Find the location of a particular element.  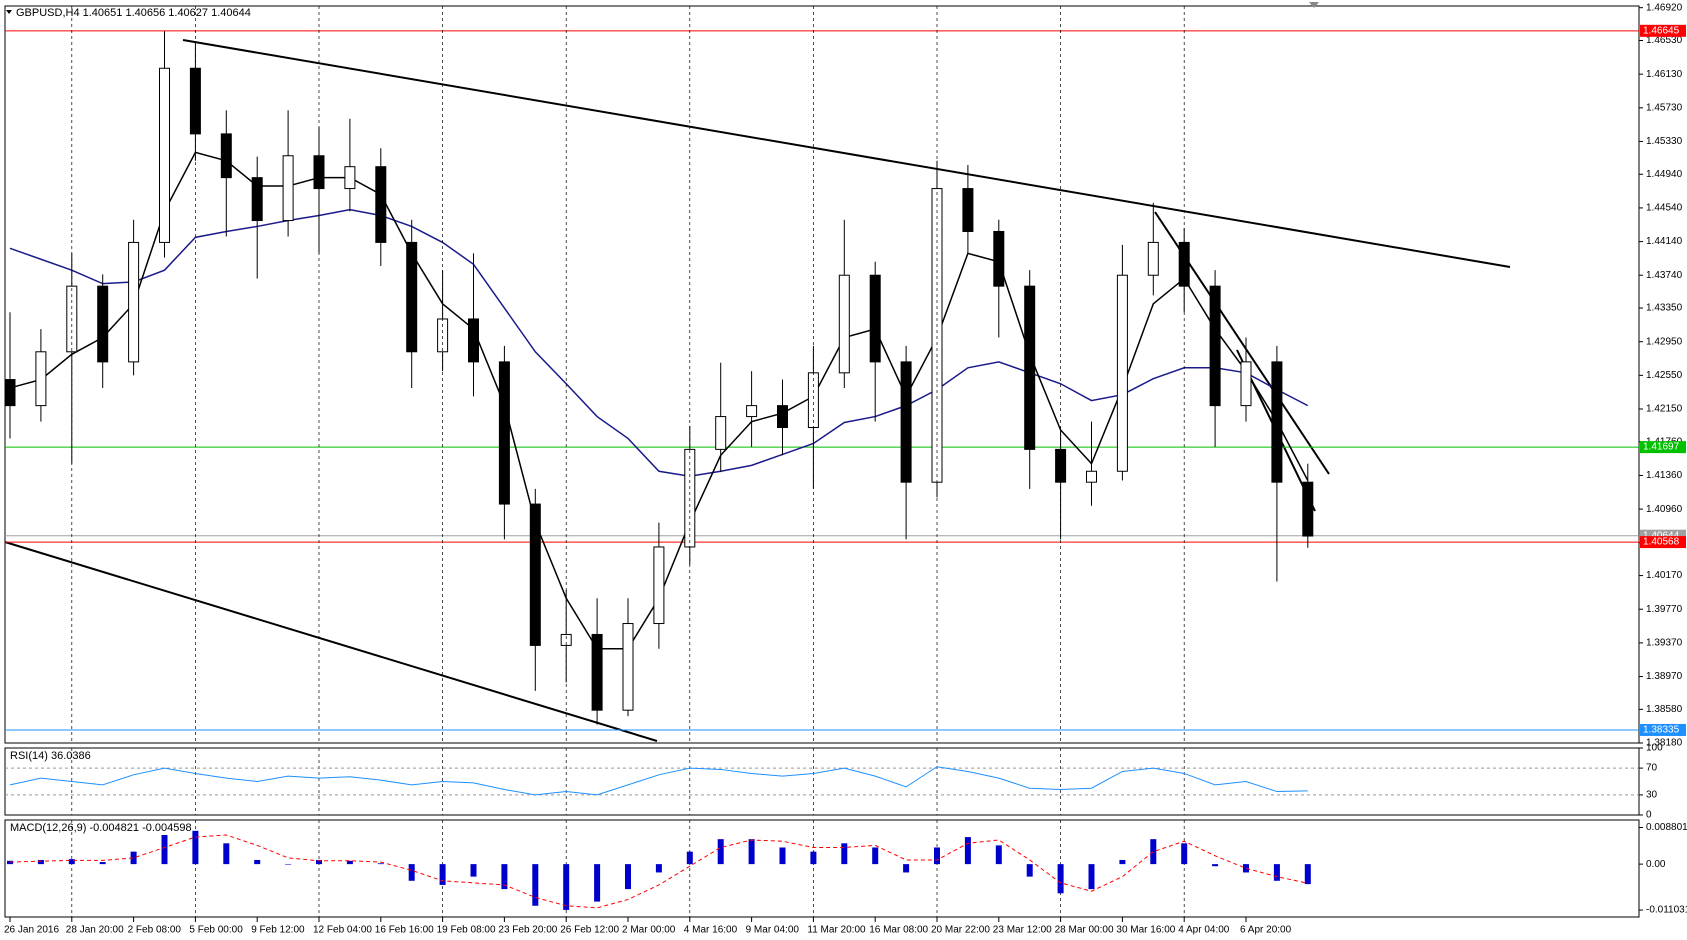

y-tick-label: 1.38970 is located at coordinates (1664, 676).